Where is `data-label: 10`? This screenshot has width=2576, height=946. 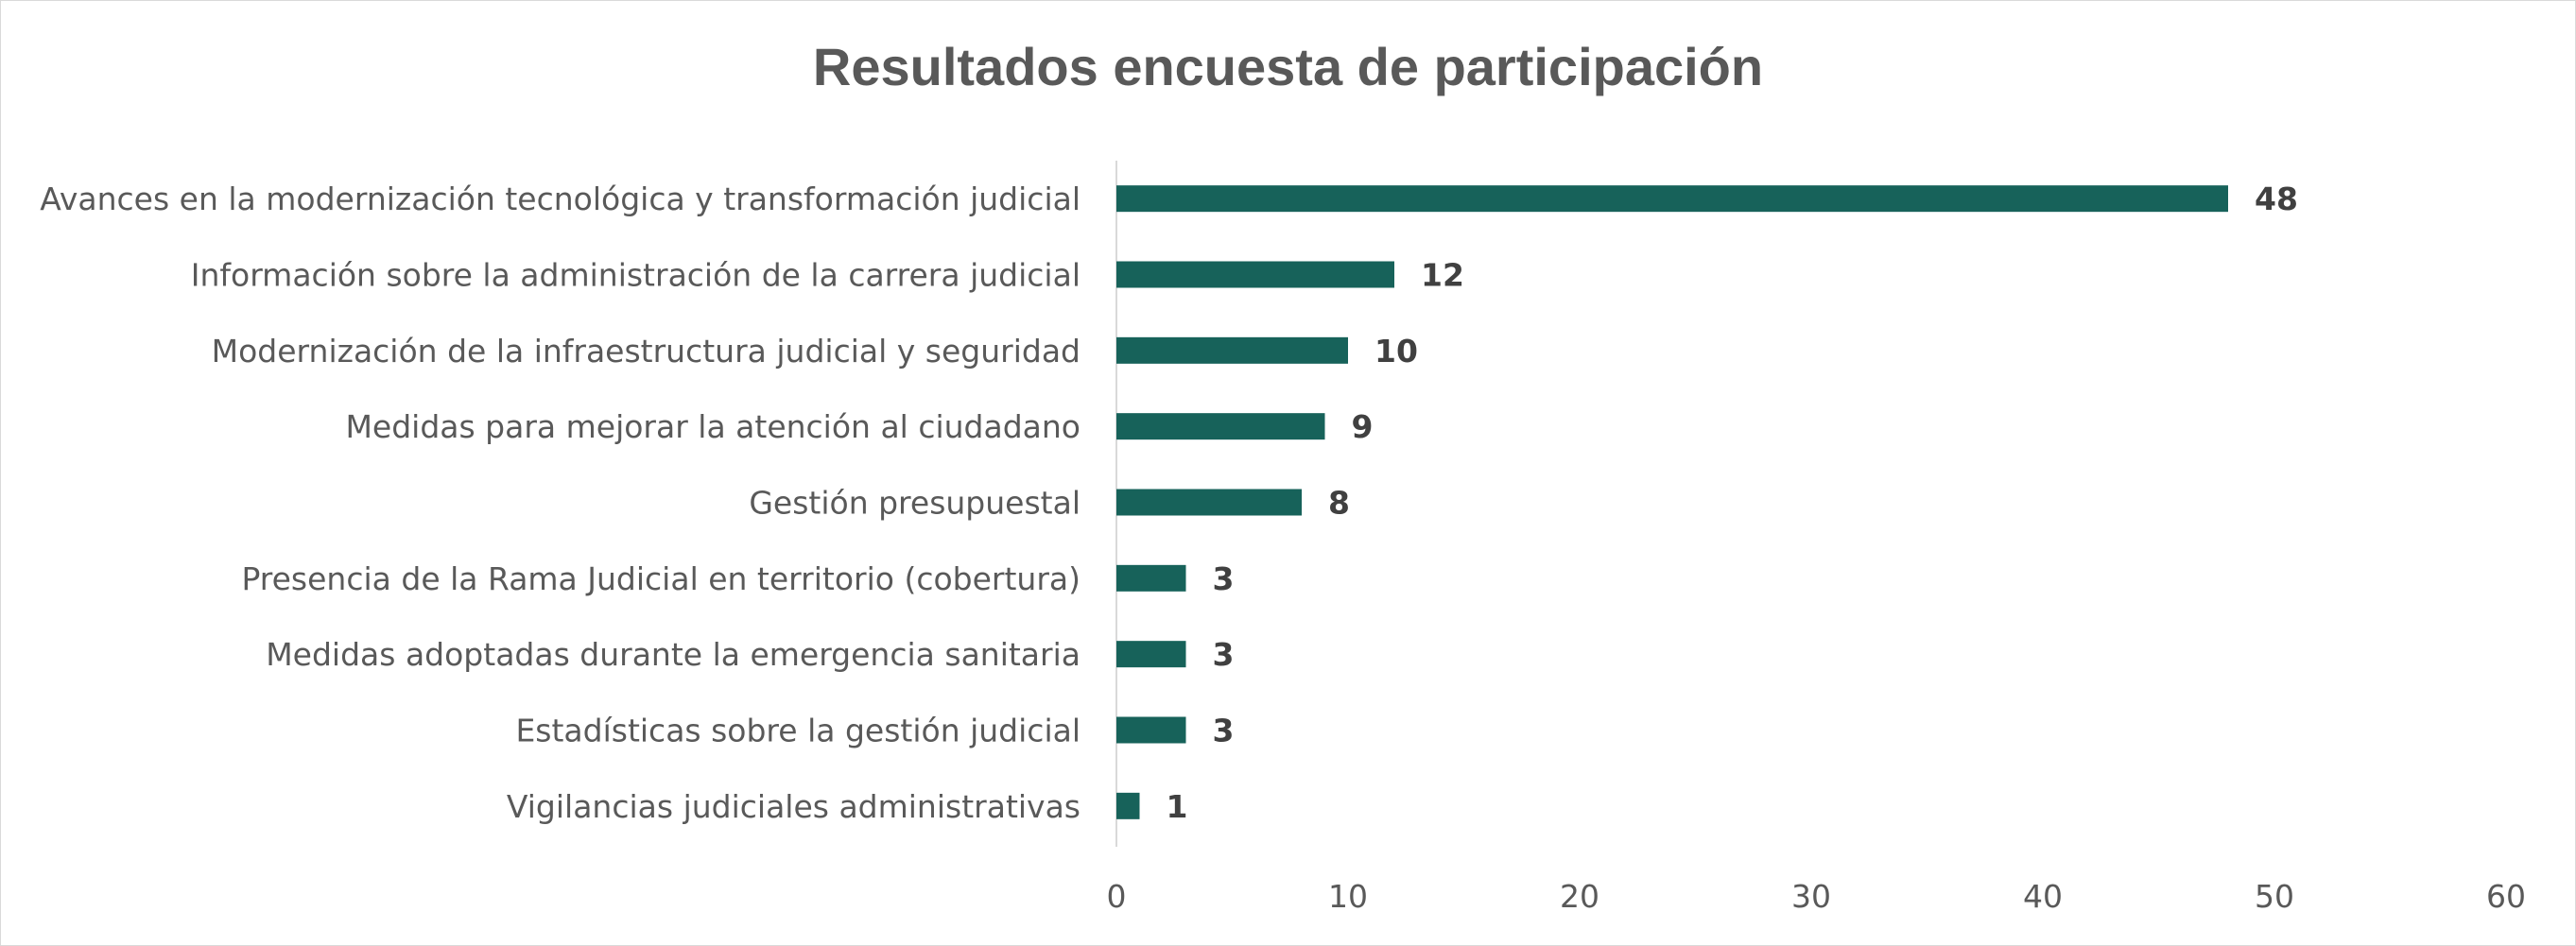 data-label: 10 is located at coordinates (1396, 351).